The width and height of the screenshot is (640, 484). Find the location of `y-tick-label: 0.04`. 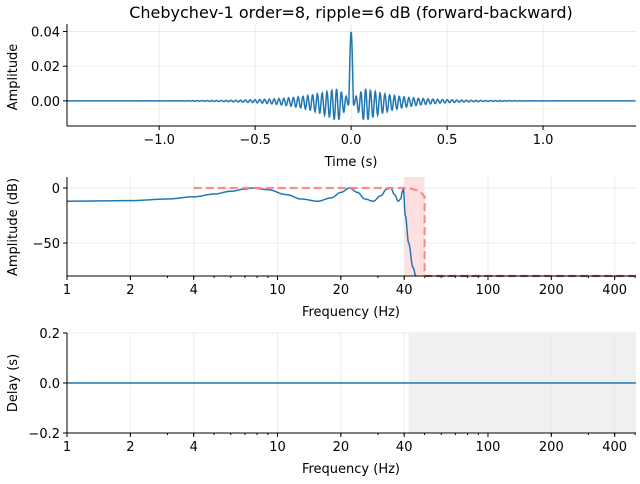

y-tick-label: 0.04 is located at coordinates (45, 32).